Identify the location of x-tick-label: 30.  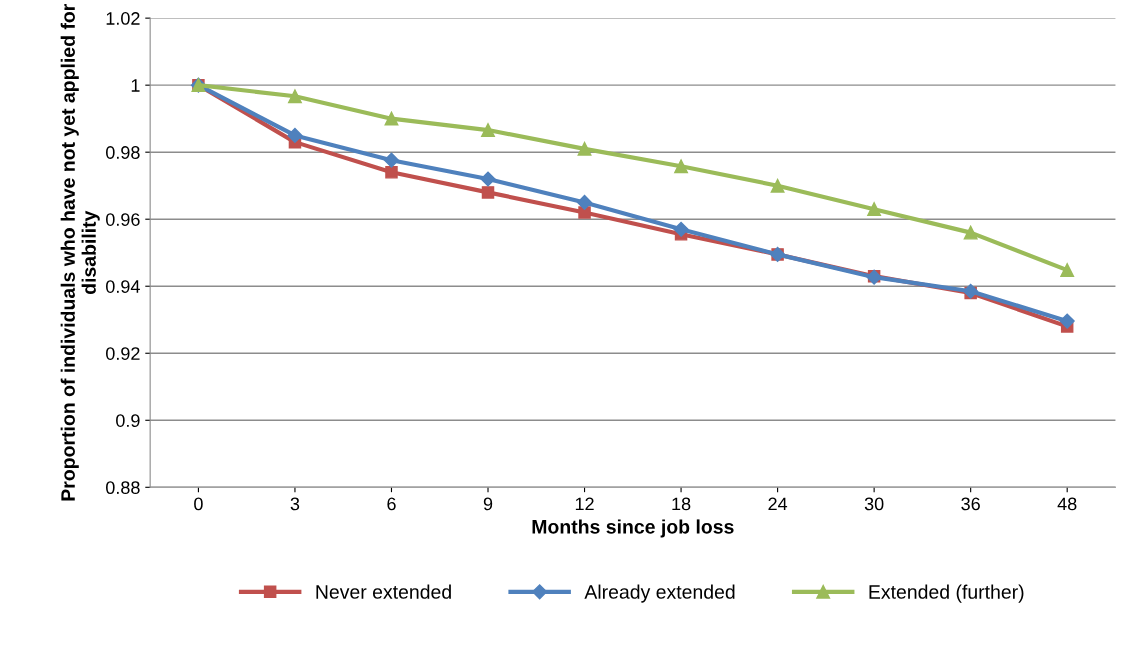
(874, 504).